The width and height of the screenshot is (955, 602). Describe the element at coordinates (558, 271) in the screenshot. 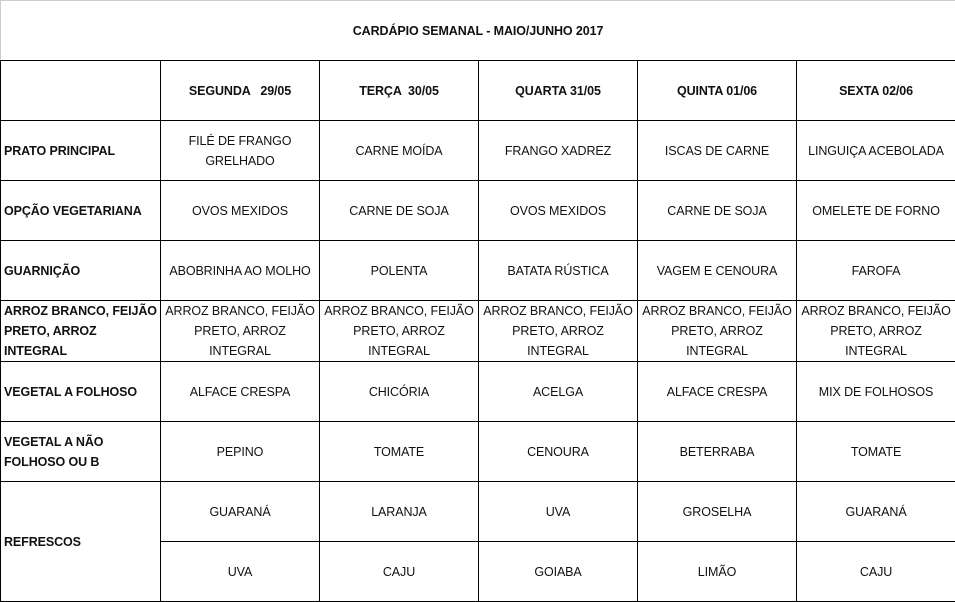

I see `menu-cell: BATATA RÚSTICA` at that location.